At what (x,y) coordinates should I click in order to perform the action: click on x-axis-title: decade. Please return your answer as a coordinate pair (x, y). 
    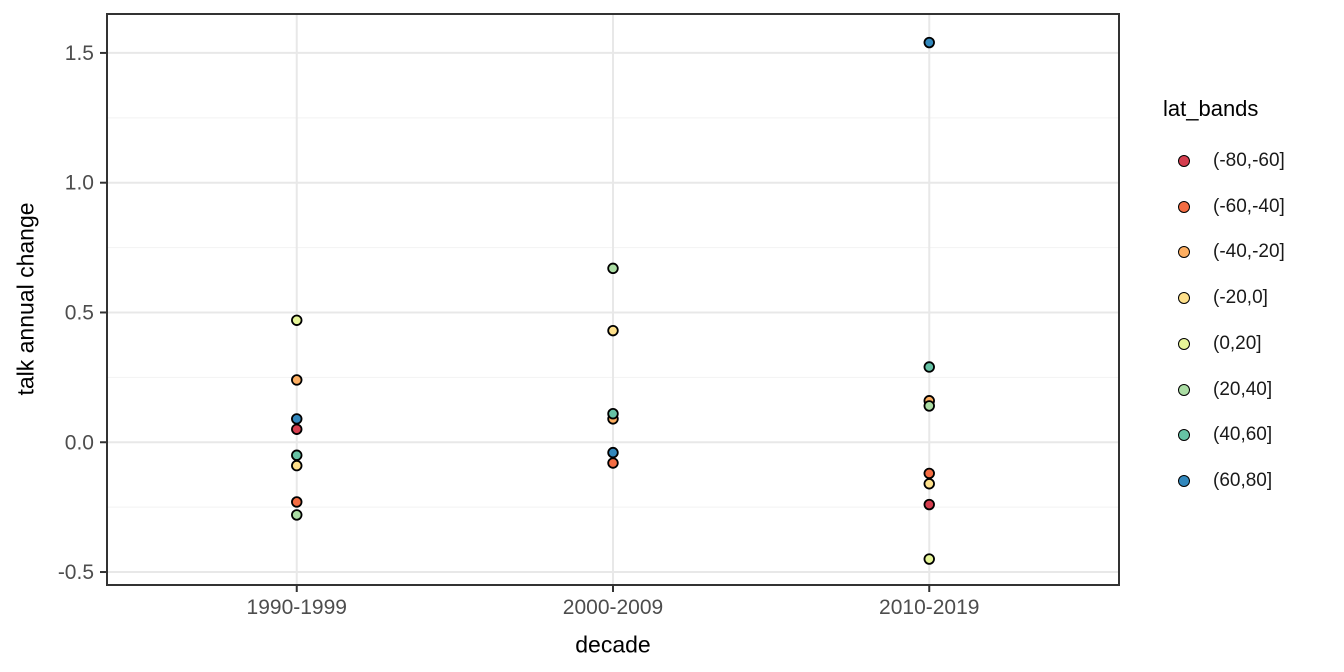
    Looking at the image, I should click on (613, 644).